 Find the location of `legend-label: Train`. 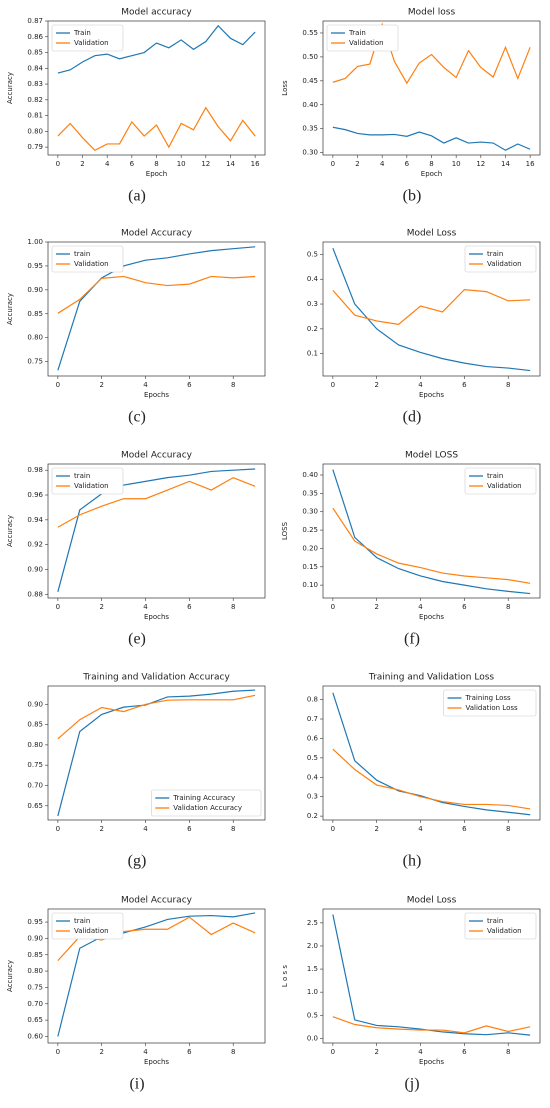

legend-label: Train is located at coordinates (82, 33).